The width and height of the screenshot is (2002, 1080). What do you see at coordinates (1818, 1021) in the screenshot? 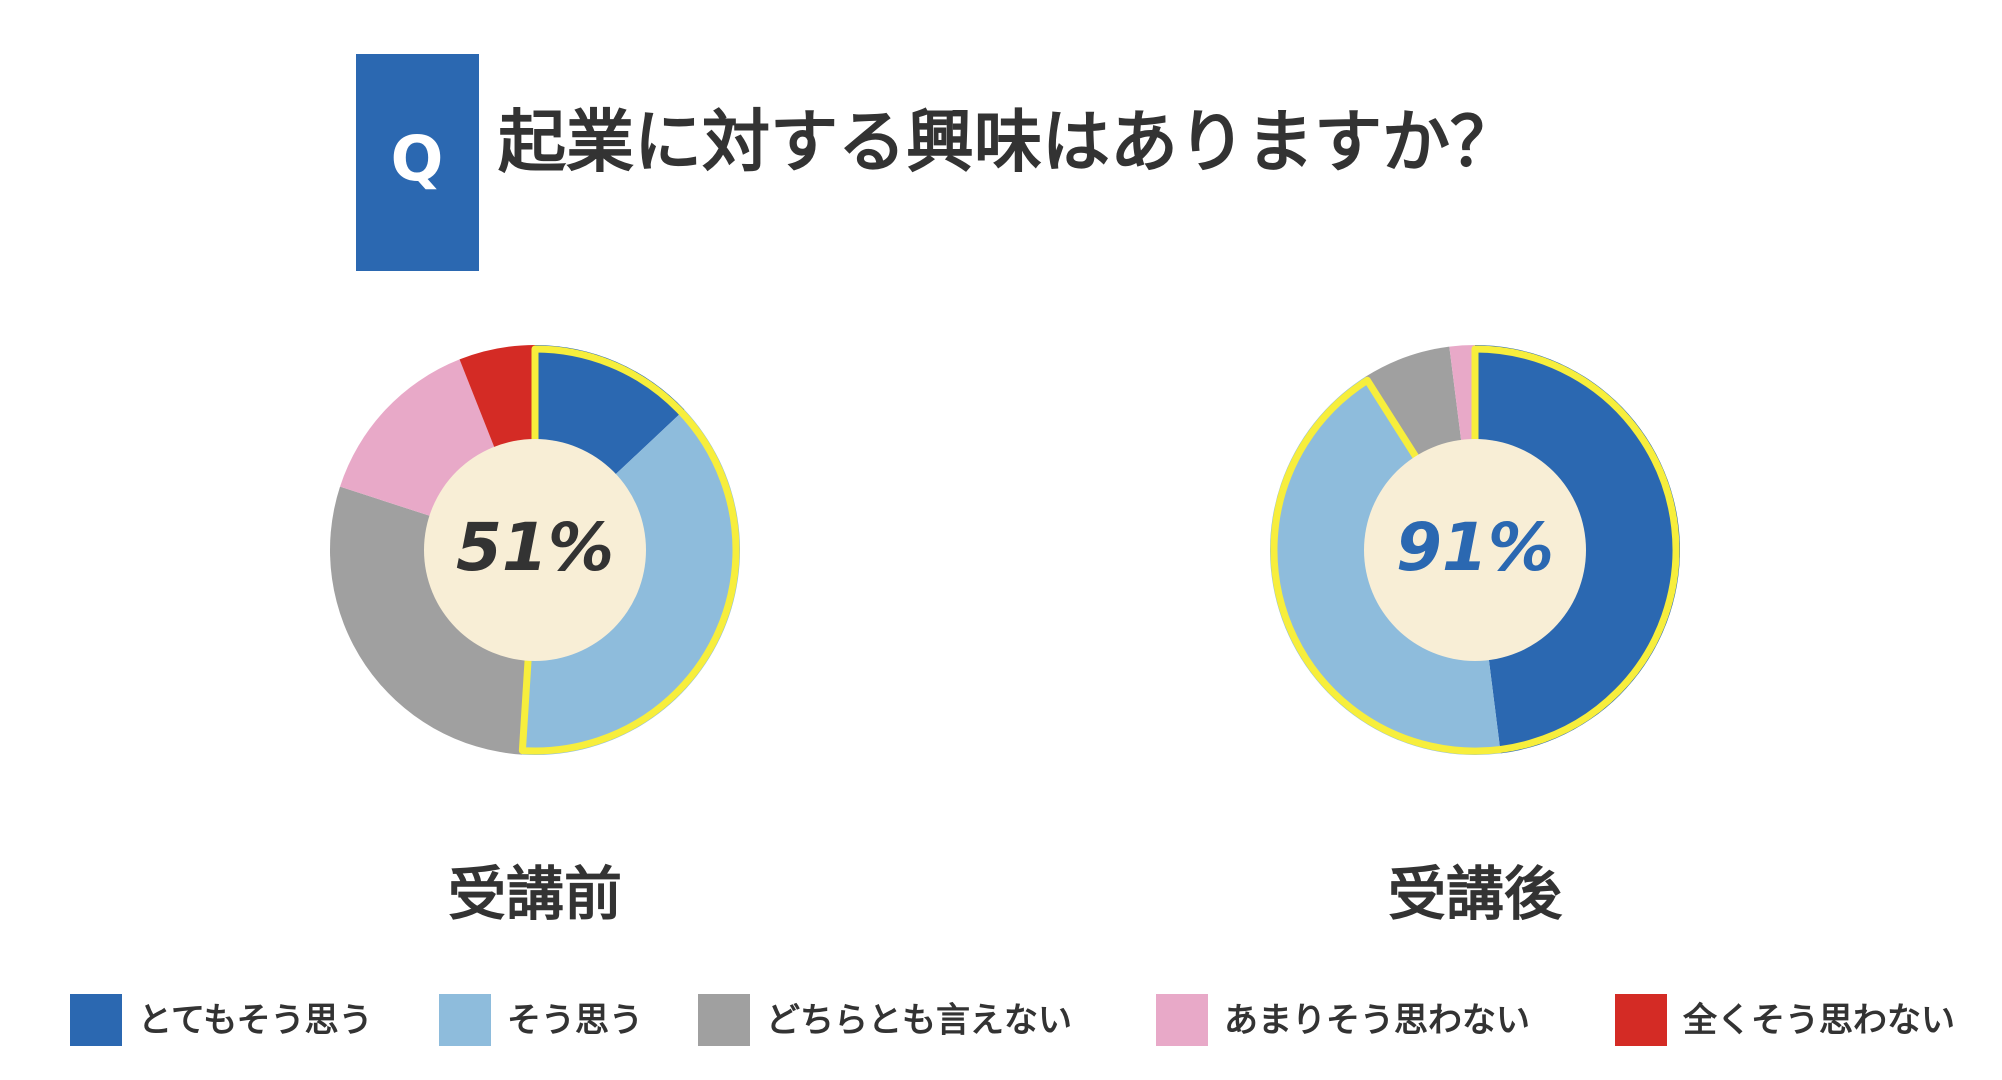
I see `legend-label: 全くそう思わない` at bounding box center [1818, 1021].